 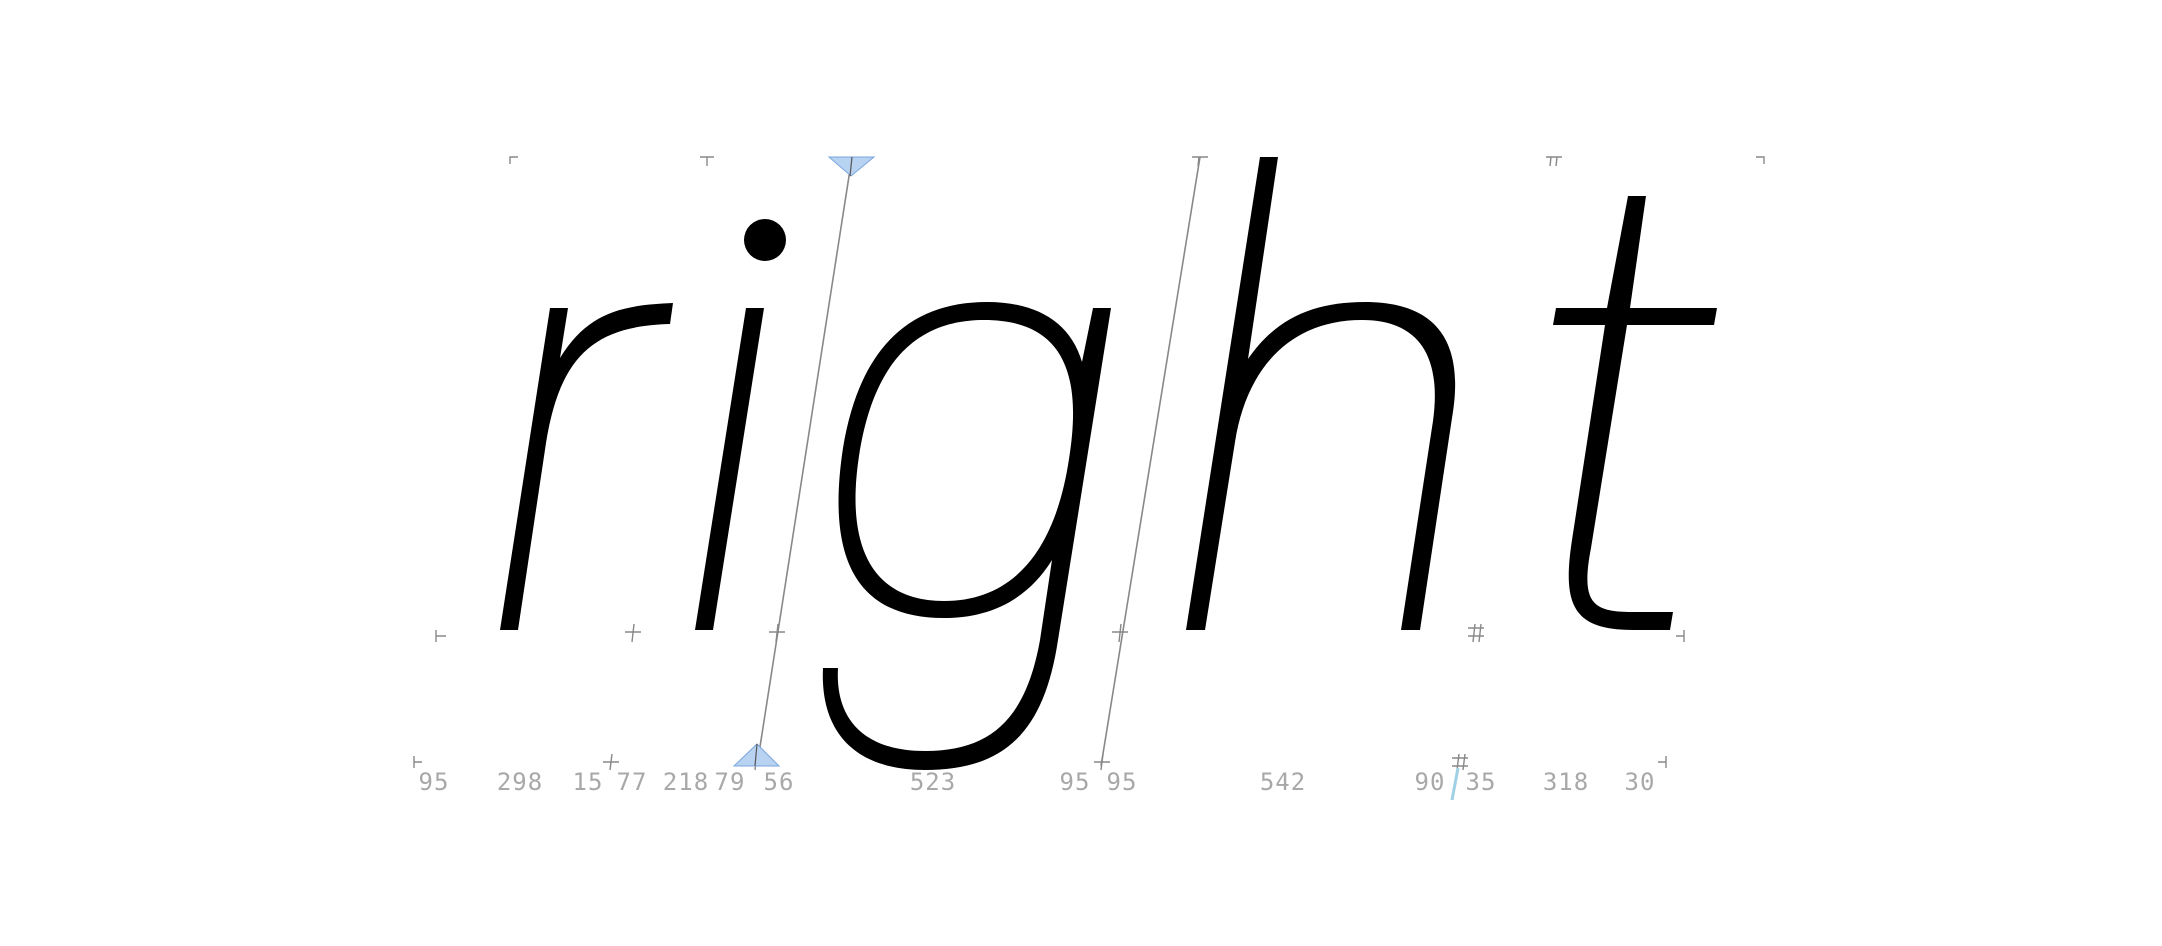 I want to click on node-marker-desc-right, so click(x=1662, y=762).